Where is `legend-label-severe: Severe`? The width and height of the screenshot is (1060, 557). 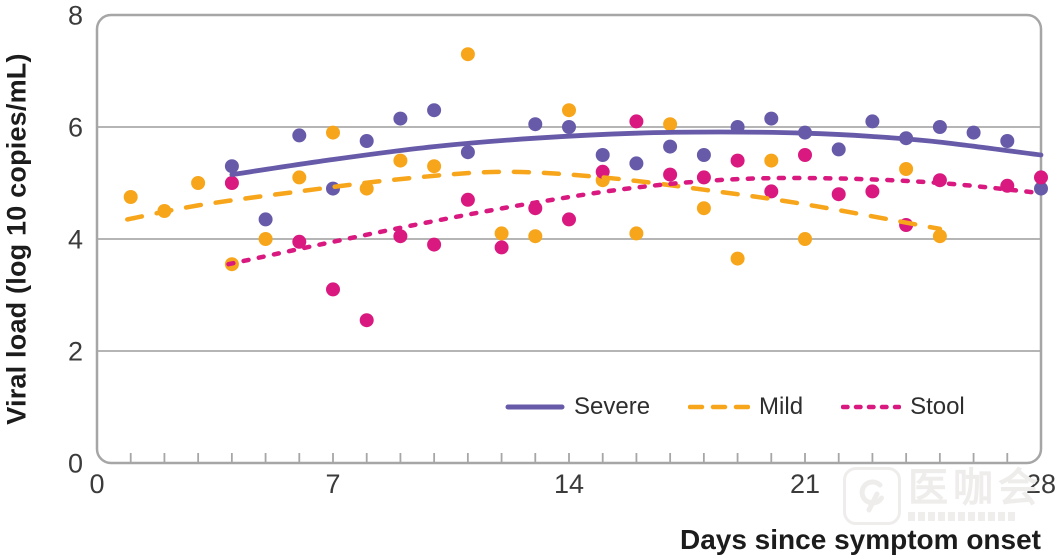
legend-label-severe: Severe is located at coordinates (612, 406).